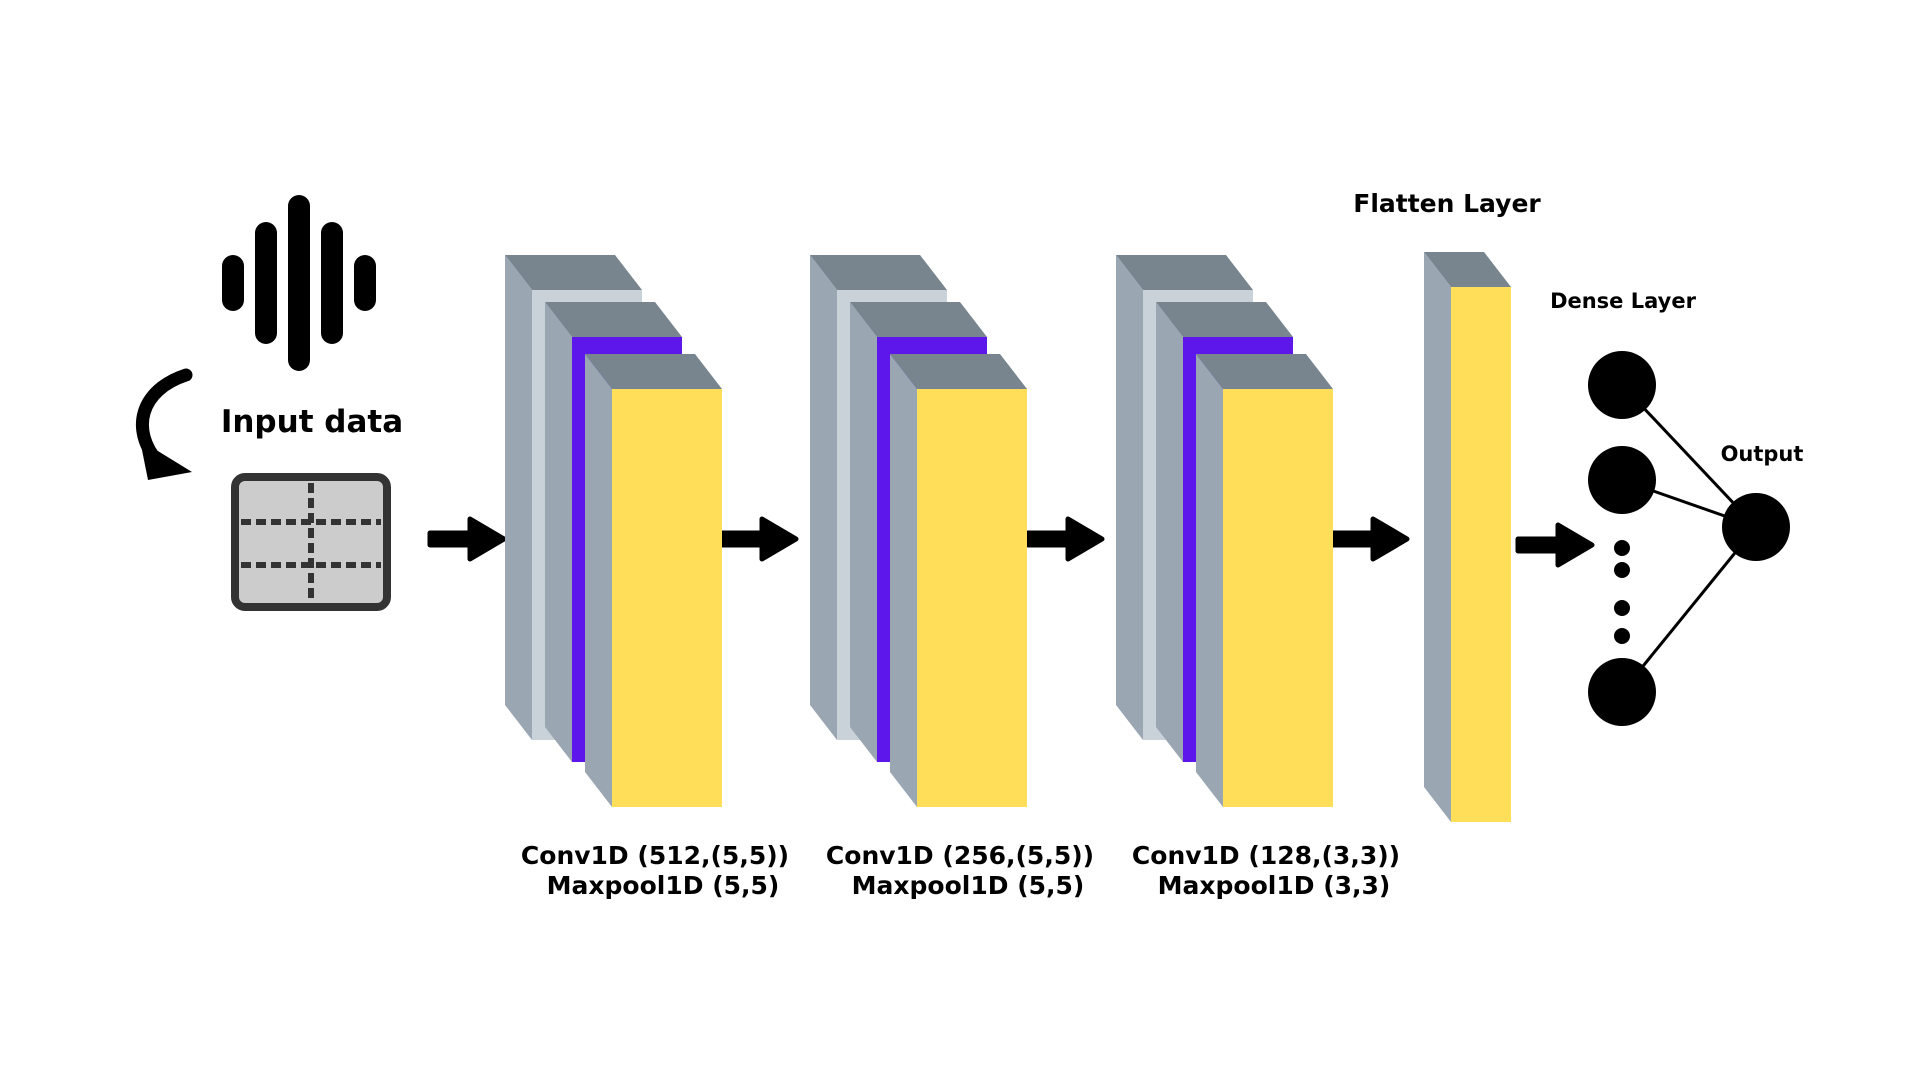 The image size is (1920, 1080). Describe the element at coordinates (1274, 885) in the screenshot. I see `maxpool-layer-label: Maxpool1D (3,3)` at that location.